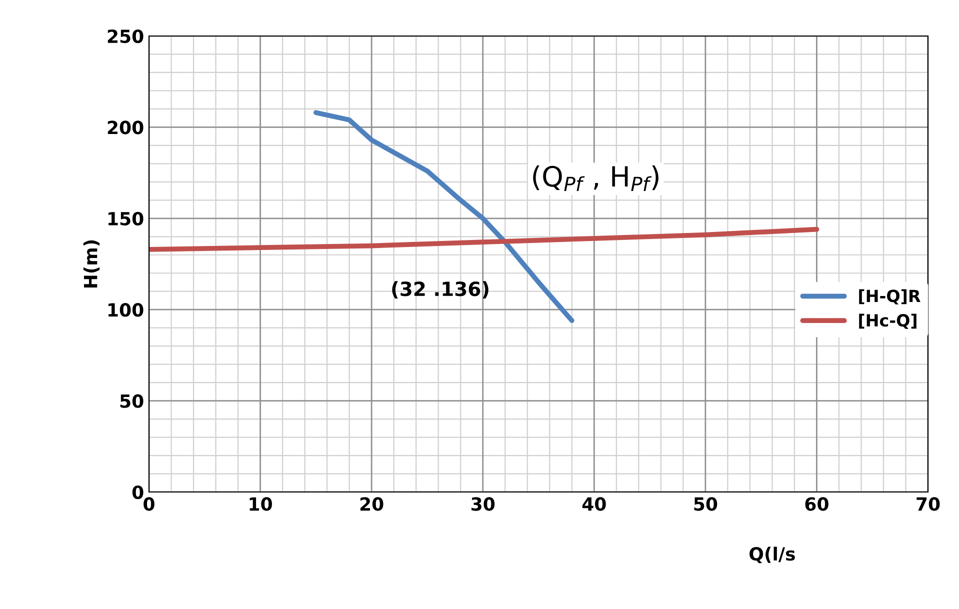 Image resolution: width=959 pixels, height=609 pixels. I want to click on y-tick-label: 0, so click(138, 492).